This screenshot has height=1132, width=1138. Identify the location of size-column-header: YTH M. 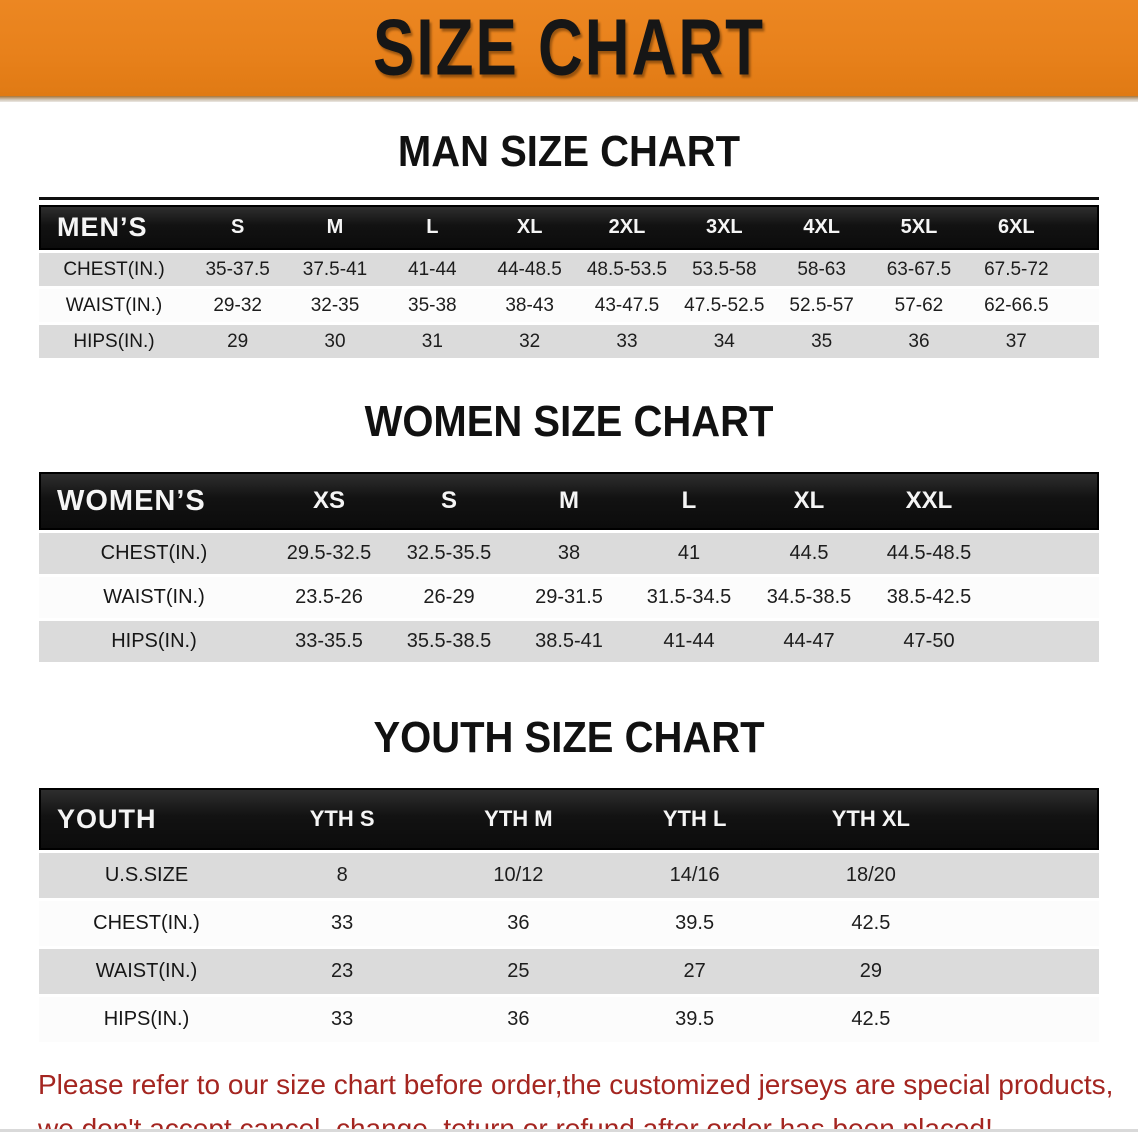
(518, 819).